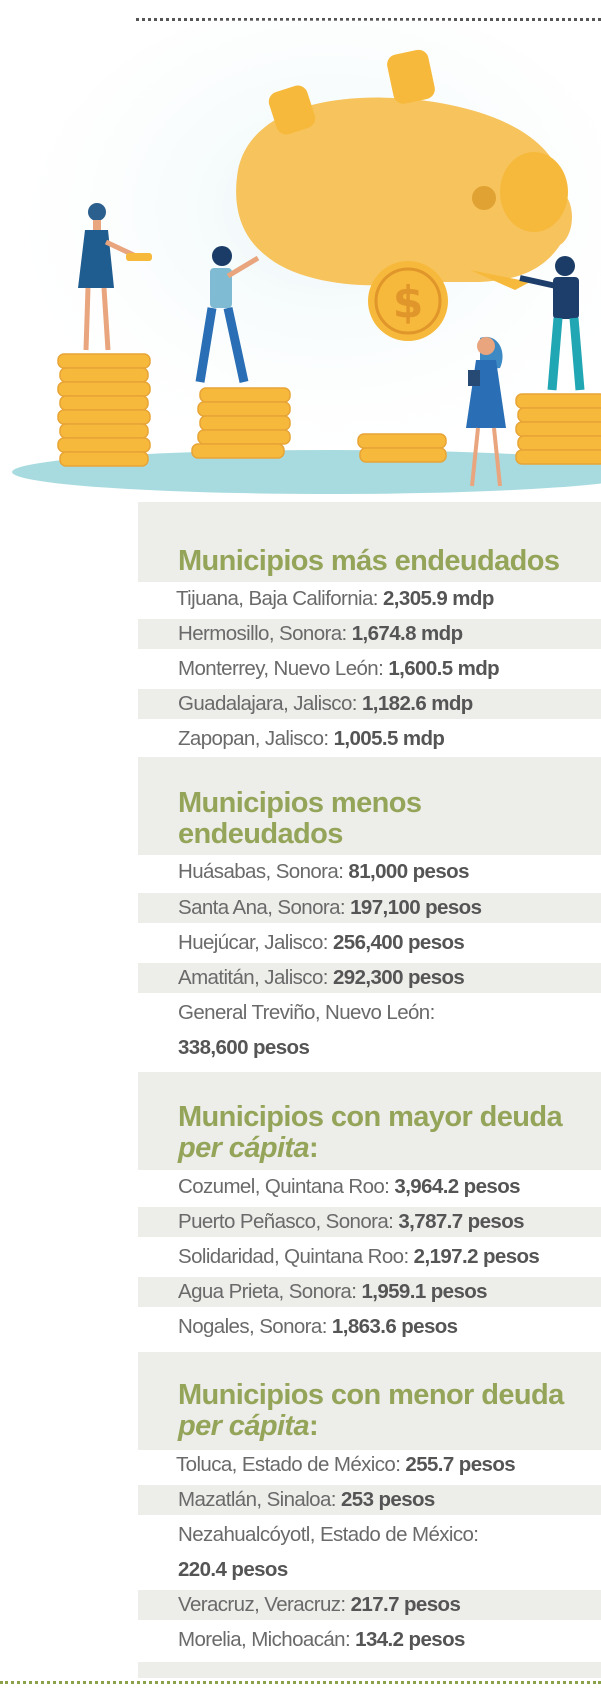  I want to click on list-item: Amatitán, Jalisco: 292,300 pesos, so click(369, 978).